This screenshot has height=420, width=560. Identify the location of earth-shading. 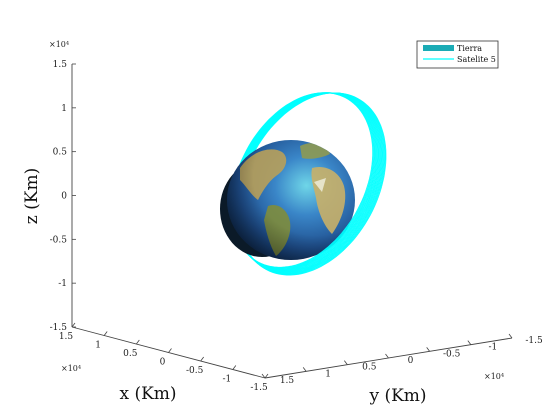
(291, 200).